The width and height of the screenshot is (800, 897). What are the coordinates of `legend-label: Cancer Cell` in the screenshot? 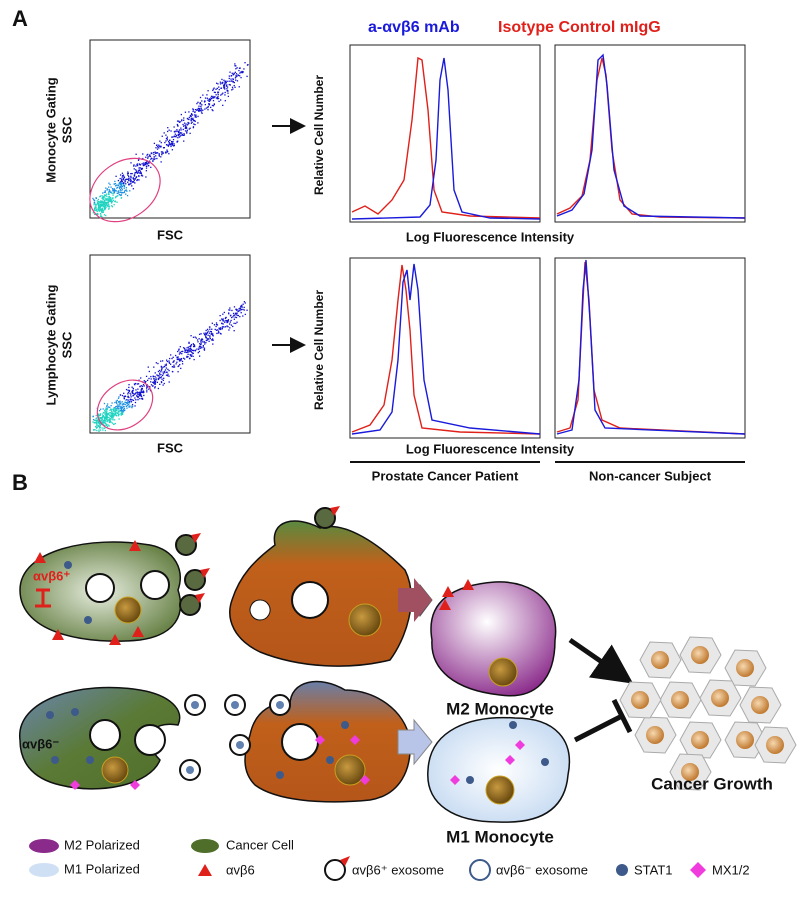 It's located at (260, 844).